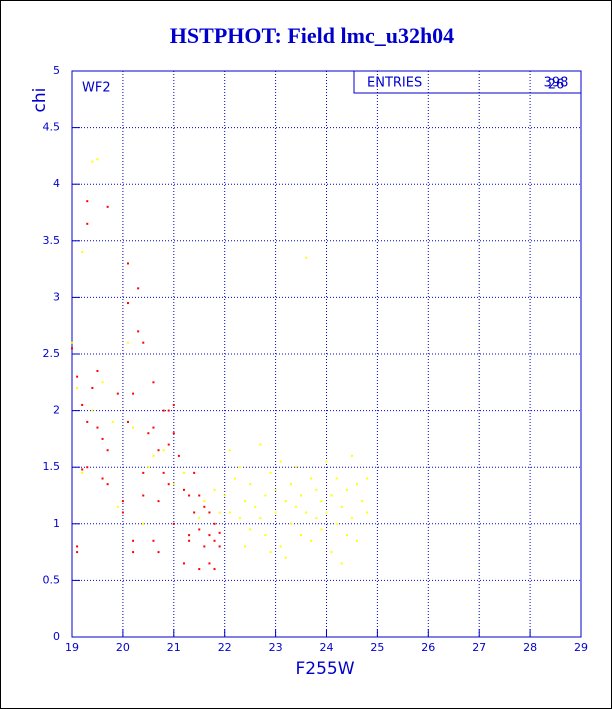 The height and width of the screenshot is (709, 612). What do you see at coordinates (56, 636) in the screenshot?
I see `y-tick-label: 0` at bounding box center [56, 636].